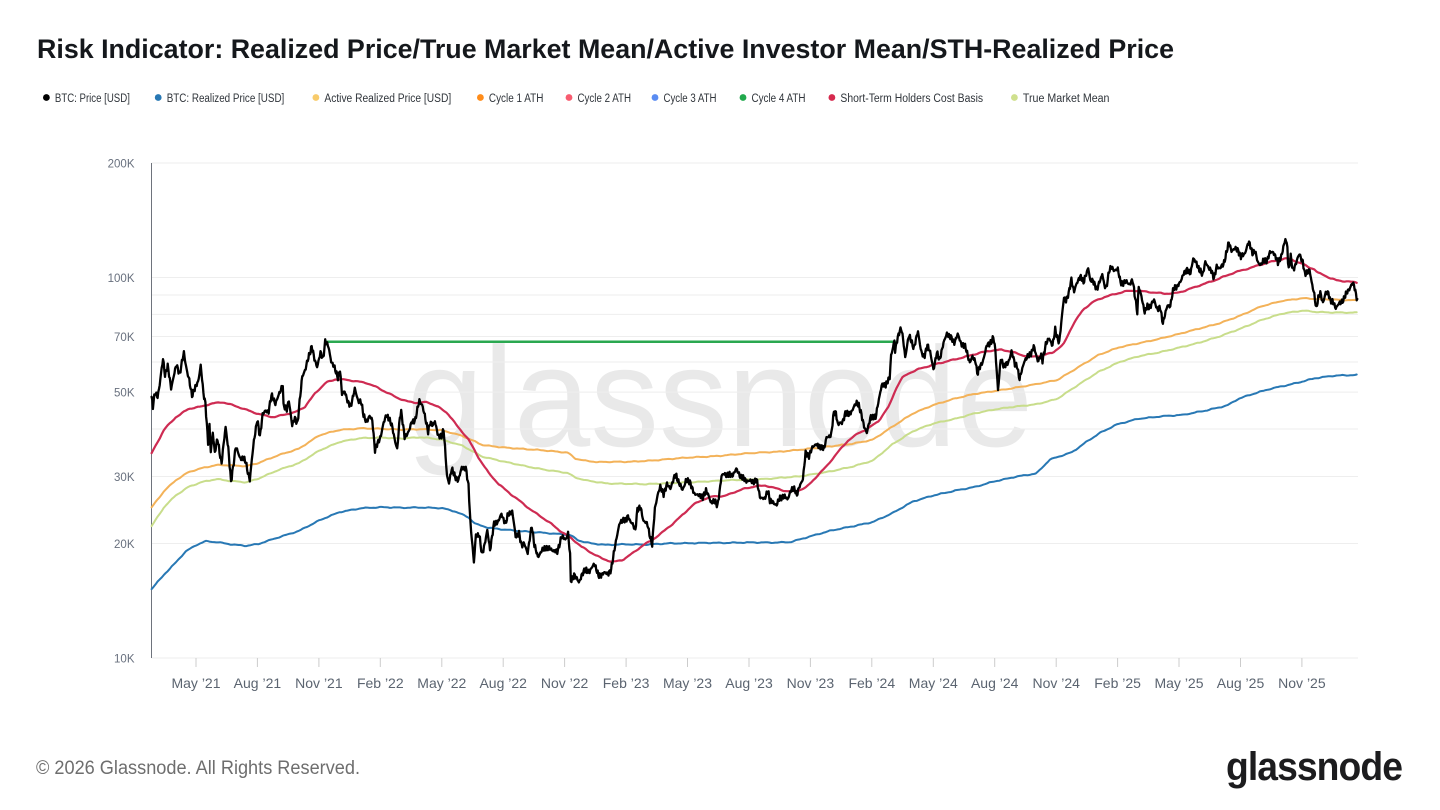 The image size is (1440, 810). I want to click on svg-text: Nov ’25, so click(1302, 683).